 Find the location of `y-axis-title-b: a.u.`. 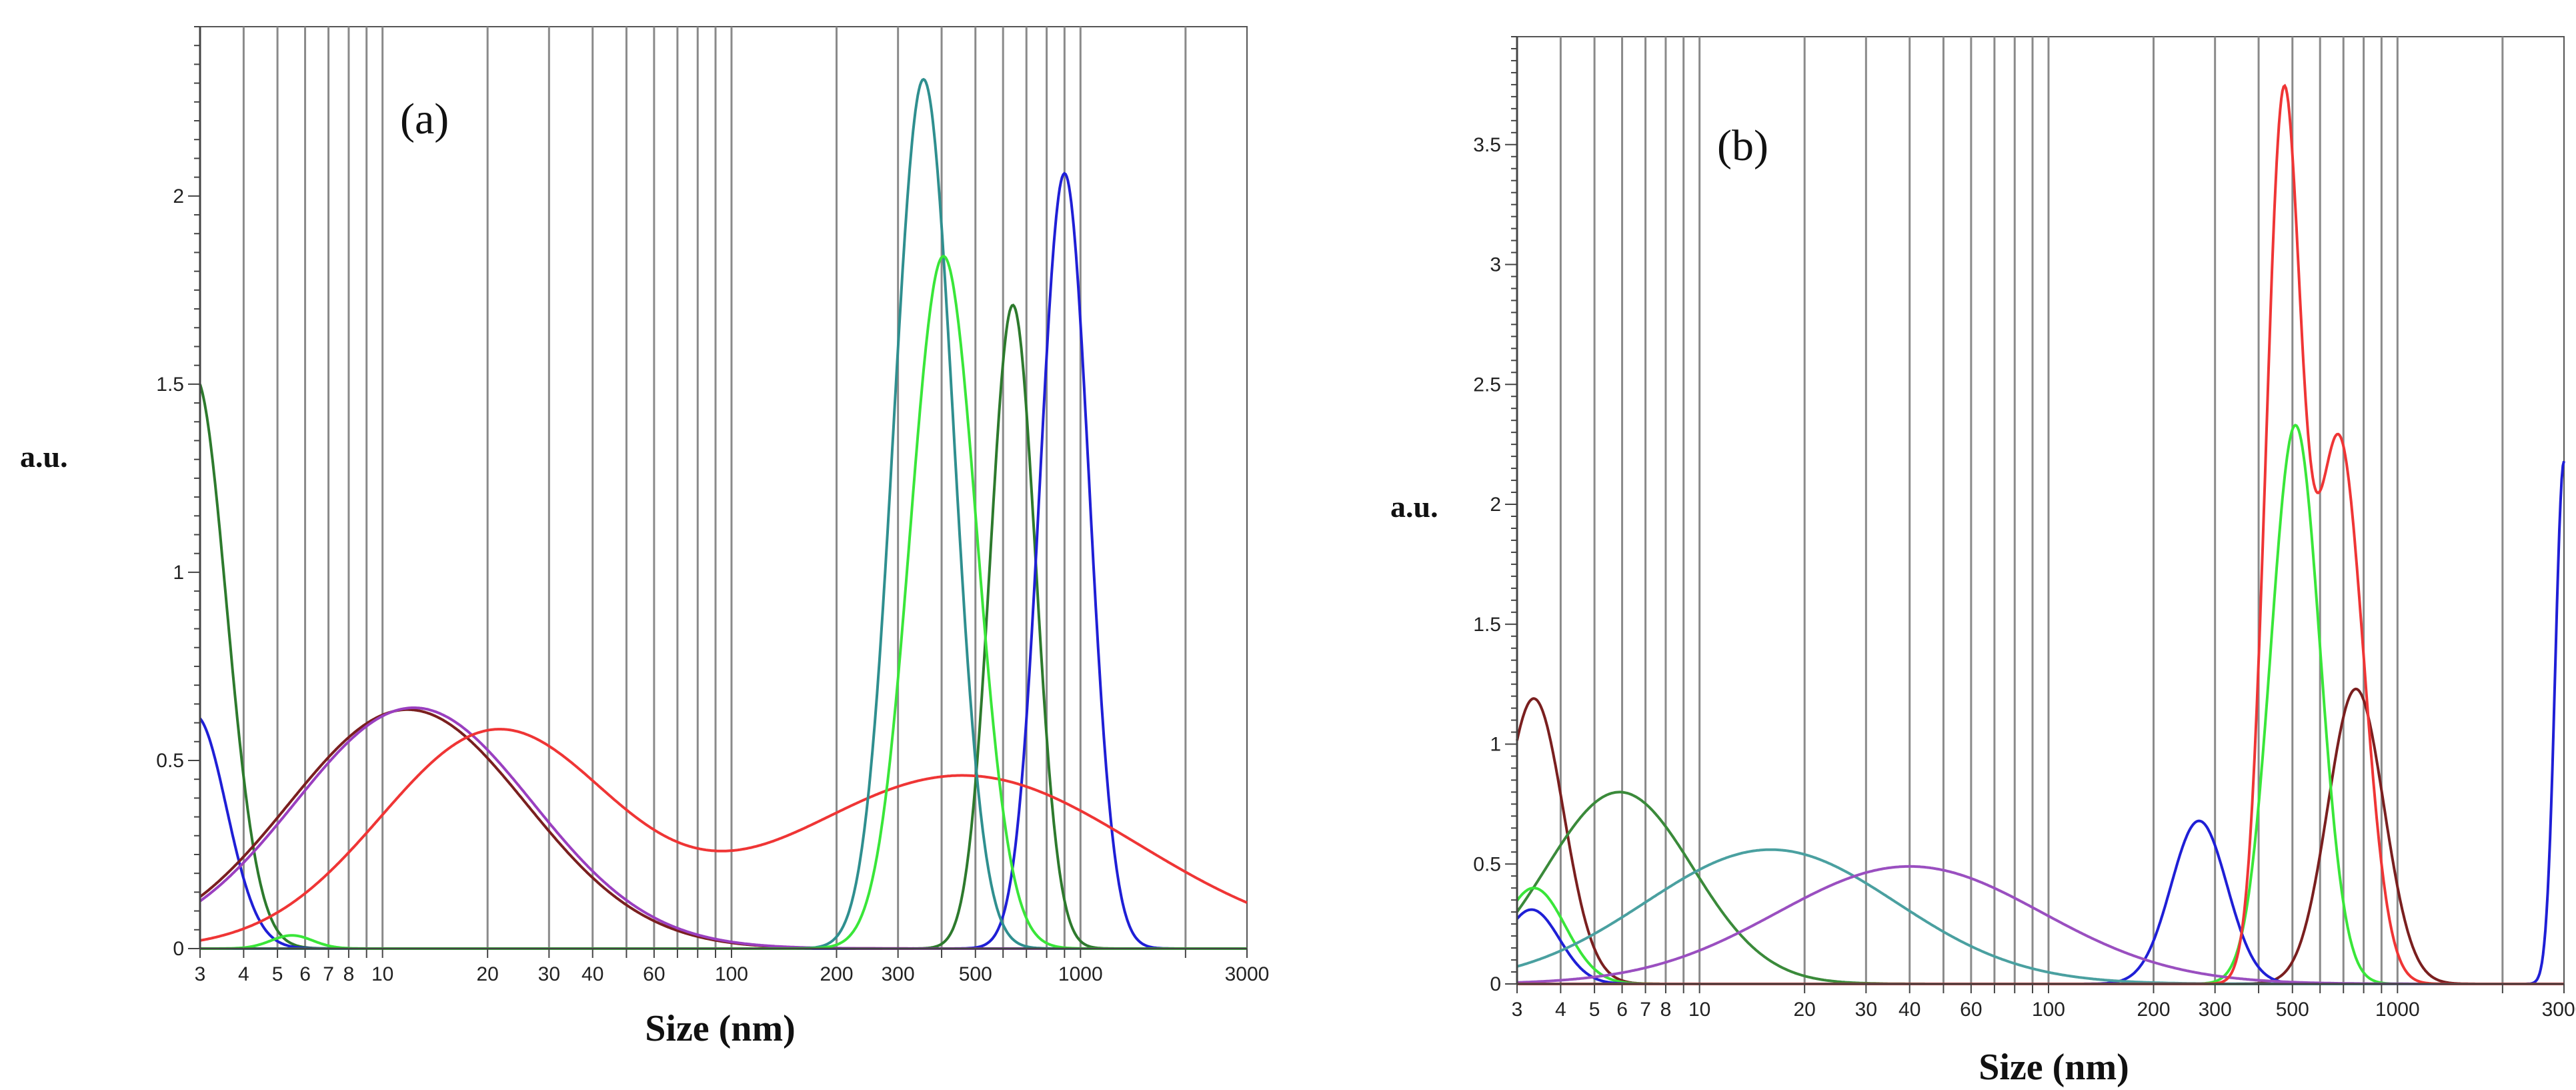

y-axis-title-b: a.u. is located at coordinates (1414, 507).